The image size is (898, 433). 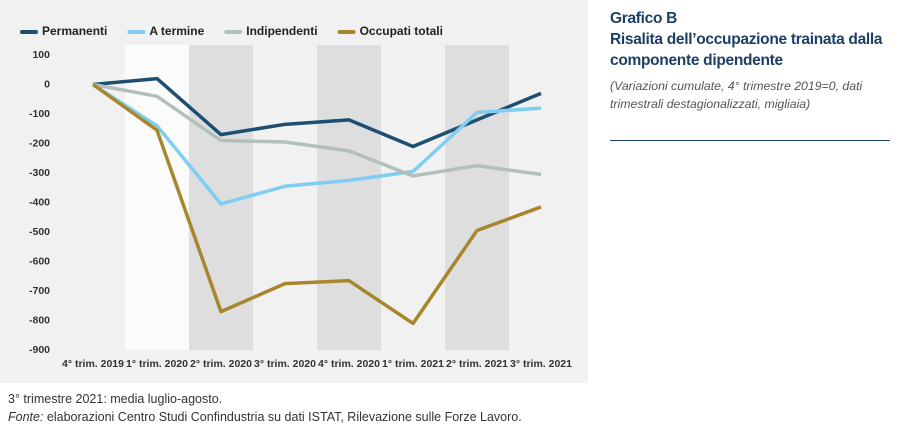 I want to click on x-tick-label: 1° trim. 2020, so click(x=157, y=364).